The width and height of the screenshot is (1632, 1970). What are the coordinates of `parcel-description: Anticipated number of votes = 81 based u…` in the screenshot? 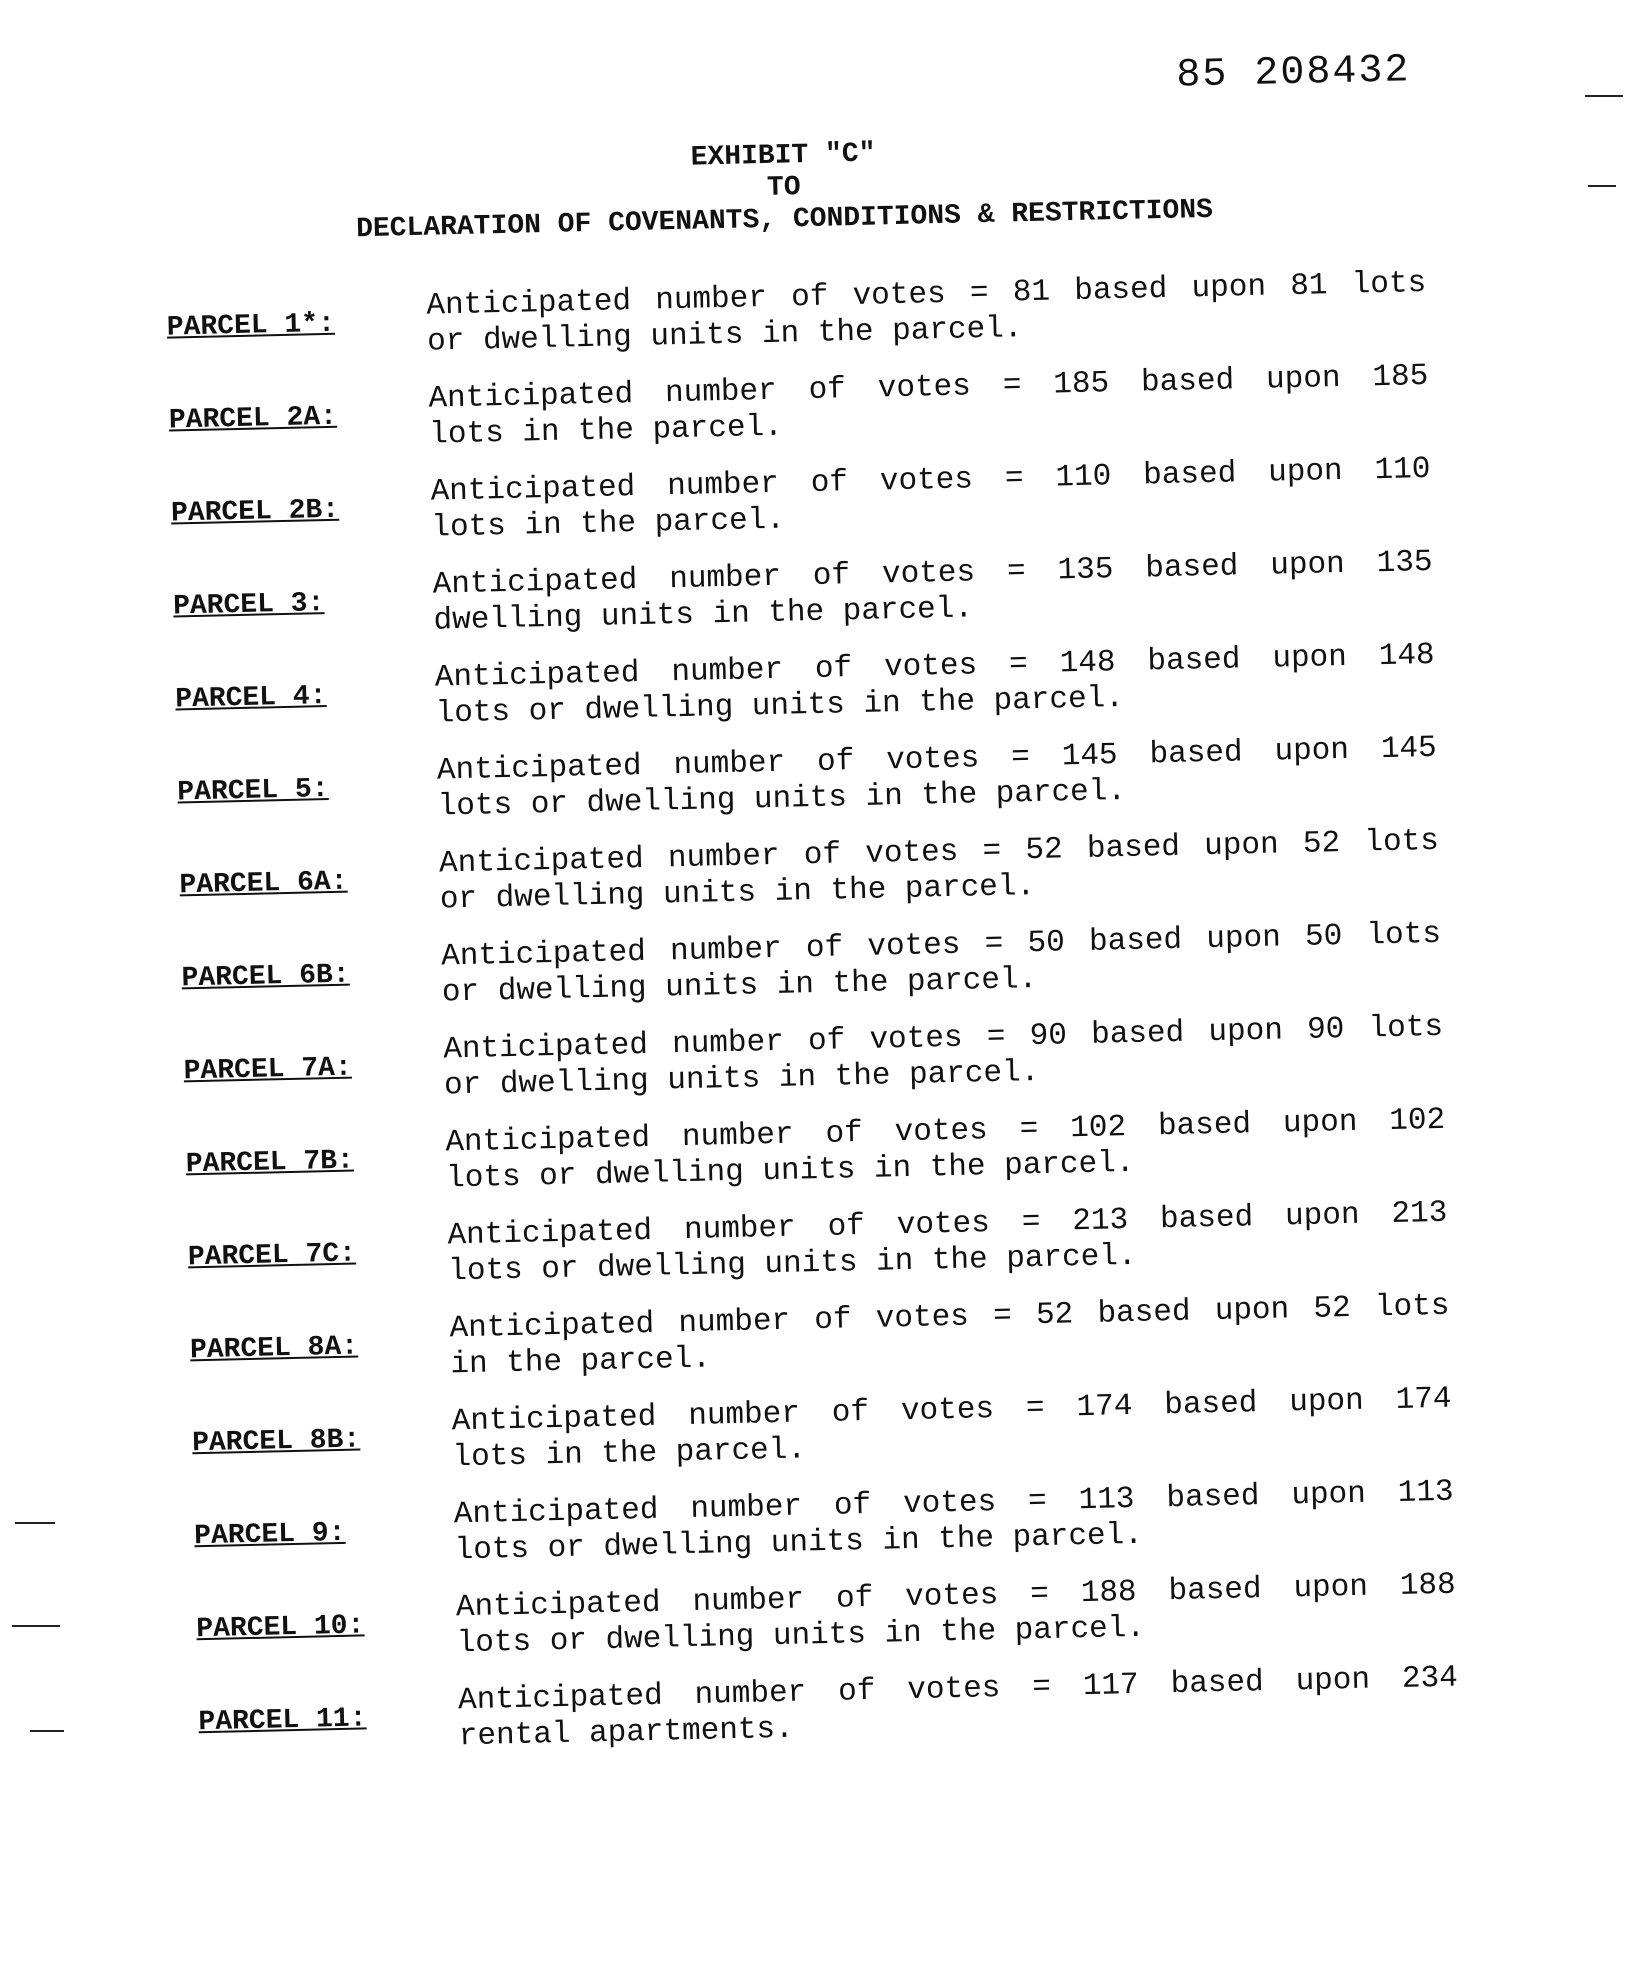 It's located at (926, 313).